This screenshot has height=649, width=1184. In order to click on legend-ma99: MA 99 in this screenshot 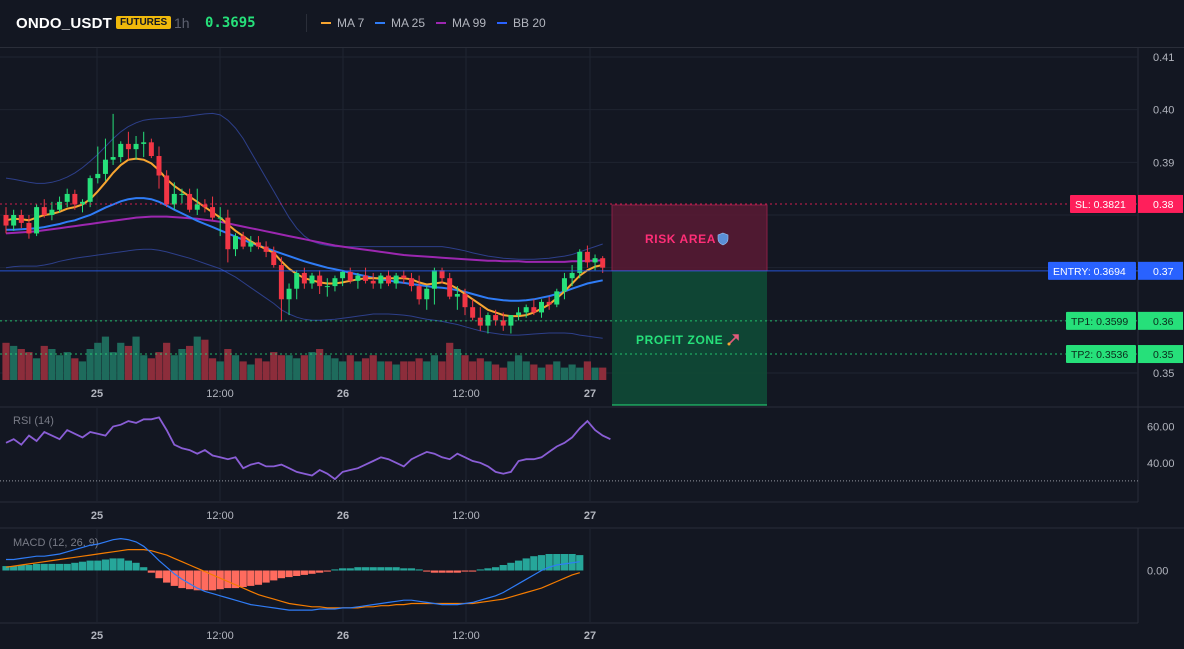, I will do `click(461, 23)`.